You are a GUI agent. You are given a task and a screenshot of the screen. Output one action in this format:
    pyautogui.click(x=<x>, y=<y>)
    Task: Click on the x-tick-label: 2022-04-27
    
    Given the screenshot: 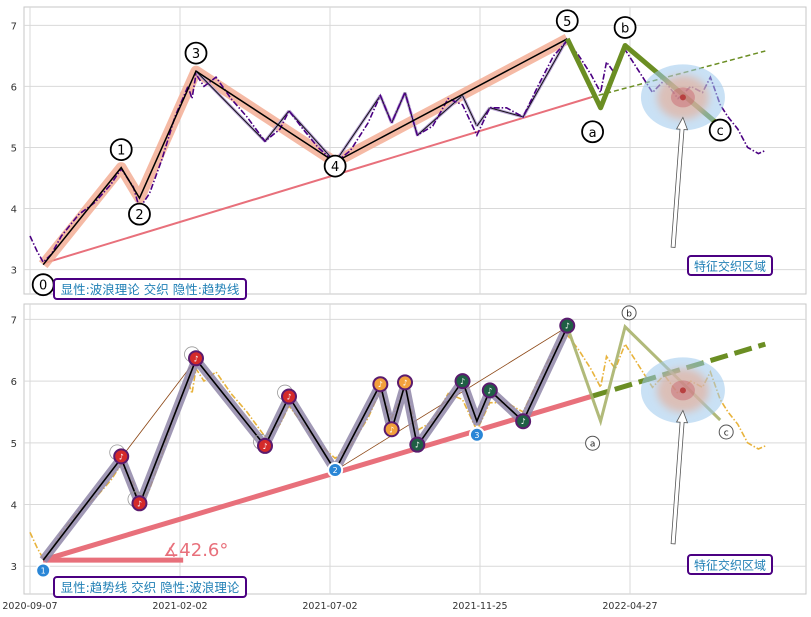 What is the action you would take?
    pyautogui.click(x=629, y=606)
    